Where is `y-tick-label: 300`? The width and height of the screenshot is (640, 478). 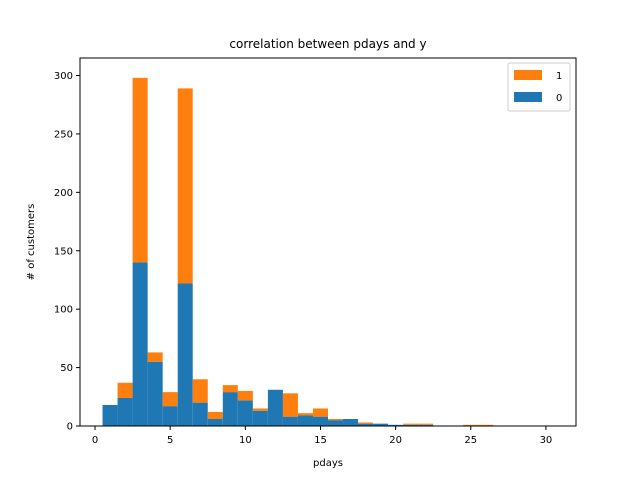 y-tick-label: 300 is located at coordinates (63, 76).